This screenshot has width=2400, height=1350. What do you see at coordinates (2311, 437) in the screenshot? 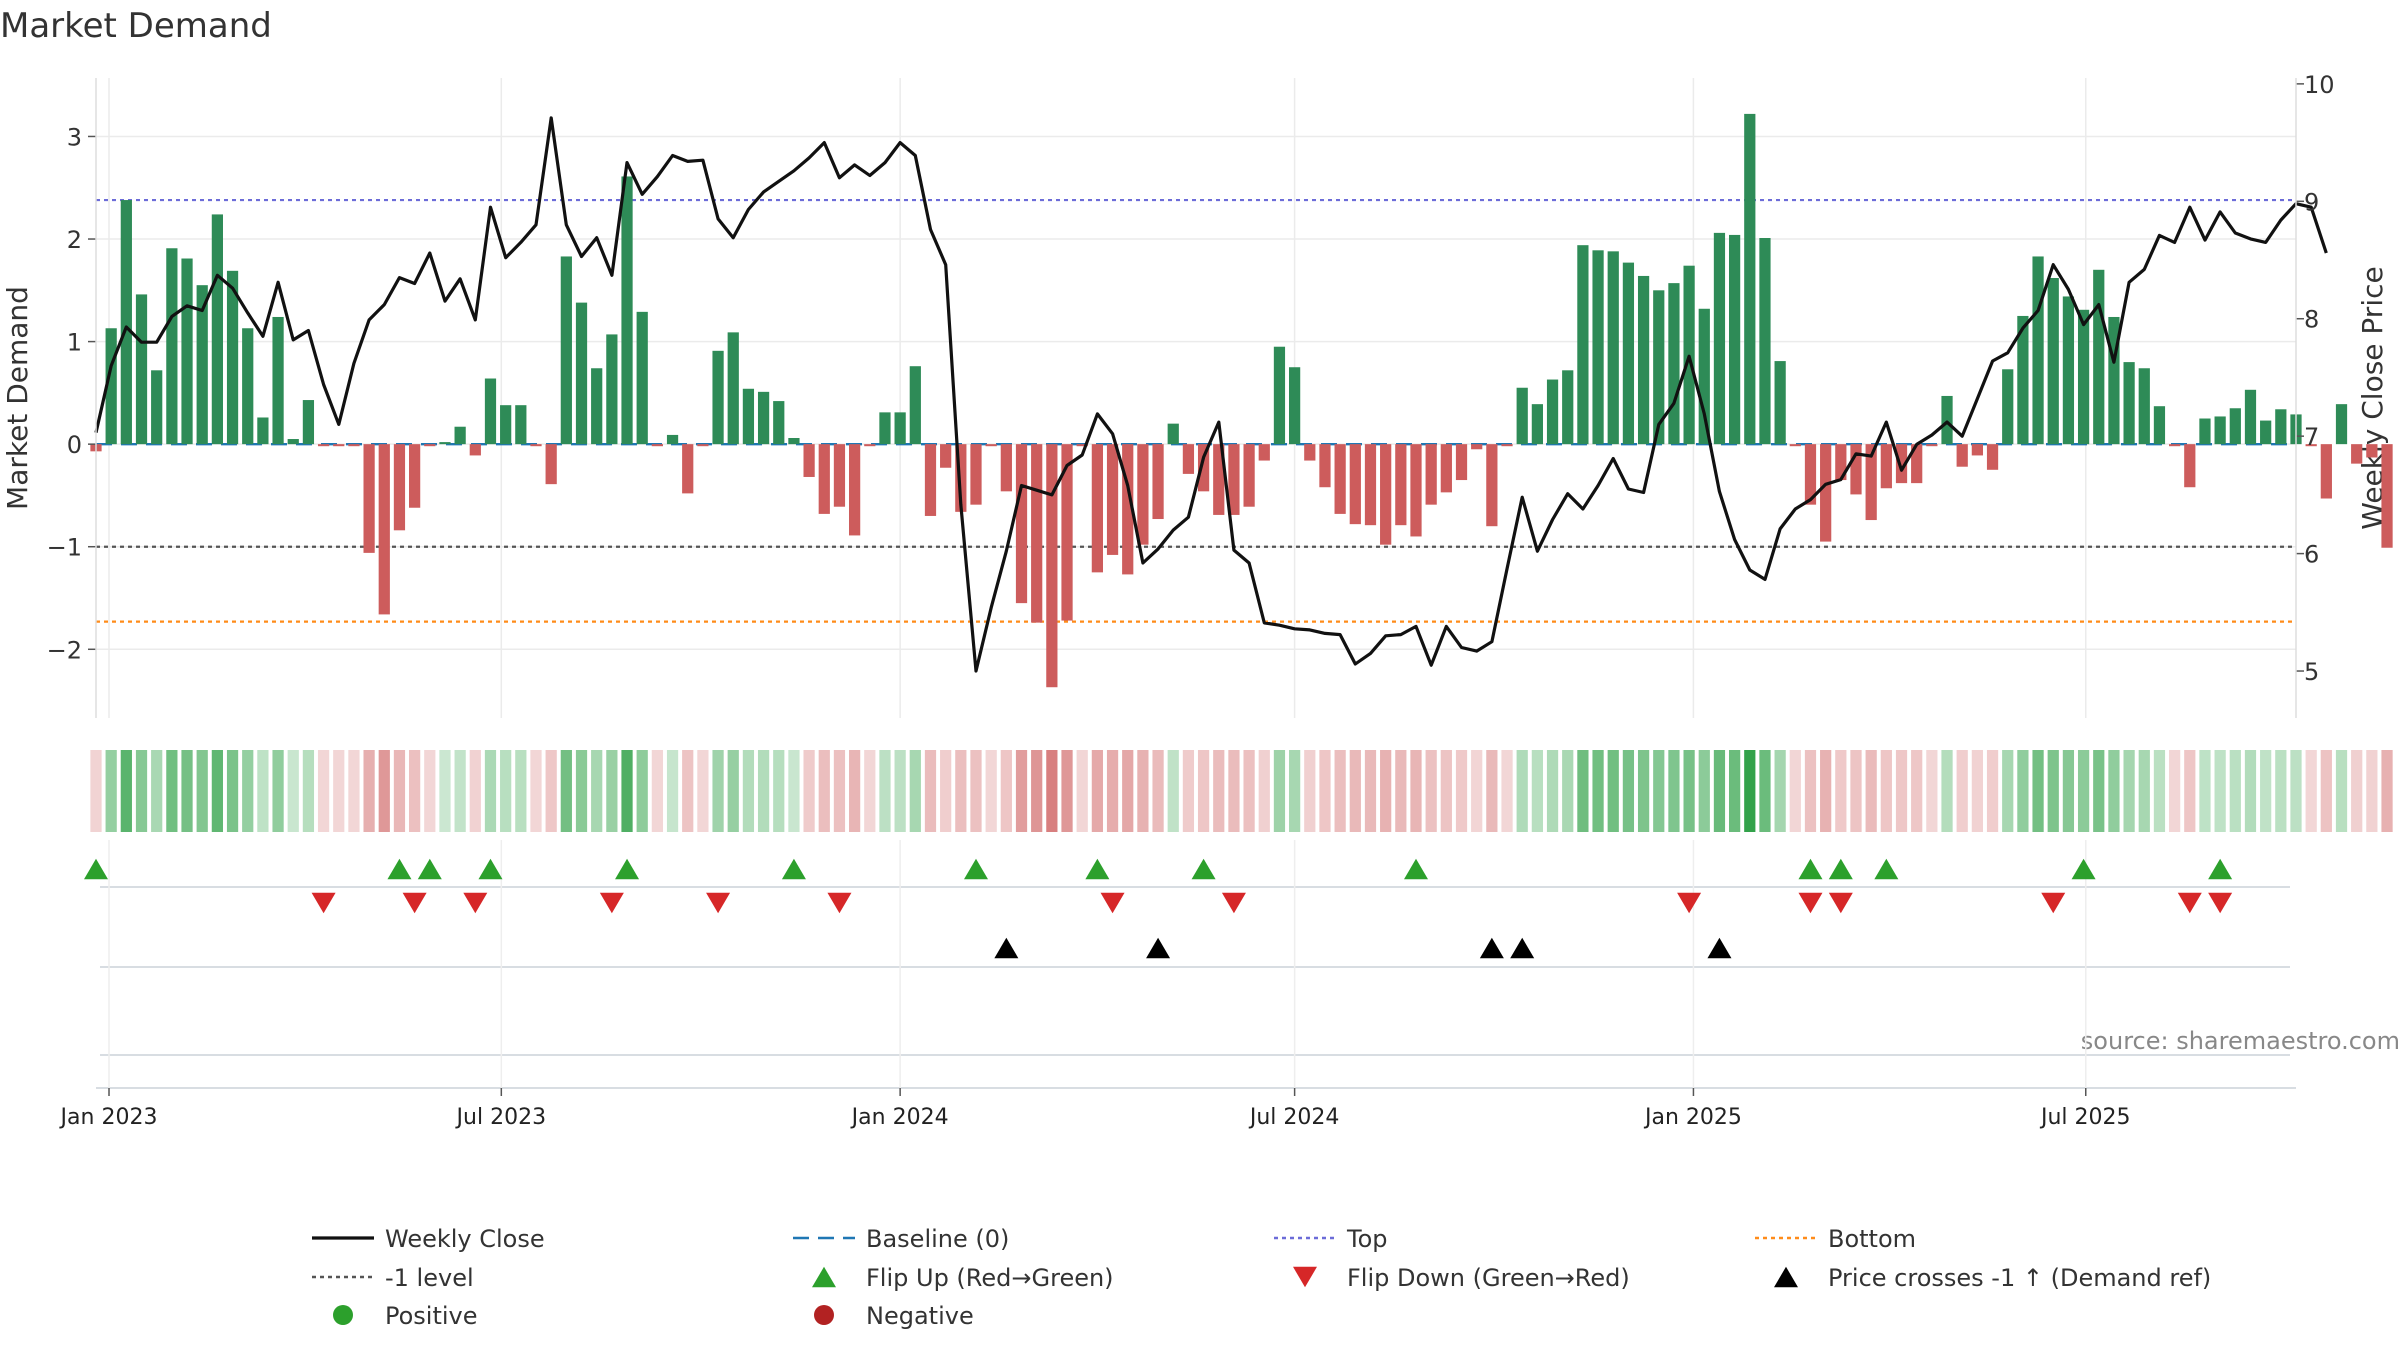
I see `y-right-tick-label: 7` at bounding box center [2311, 437].